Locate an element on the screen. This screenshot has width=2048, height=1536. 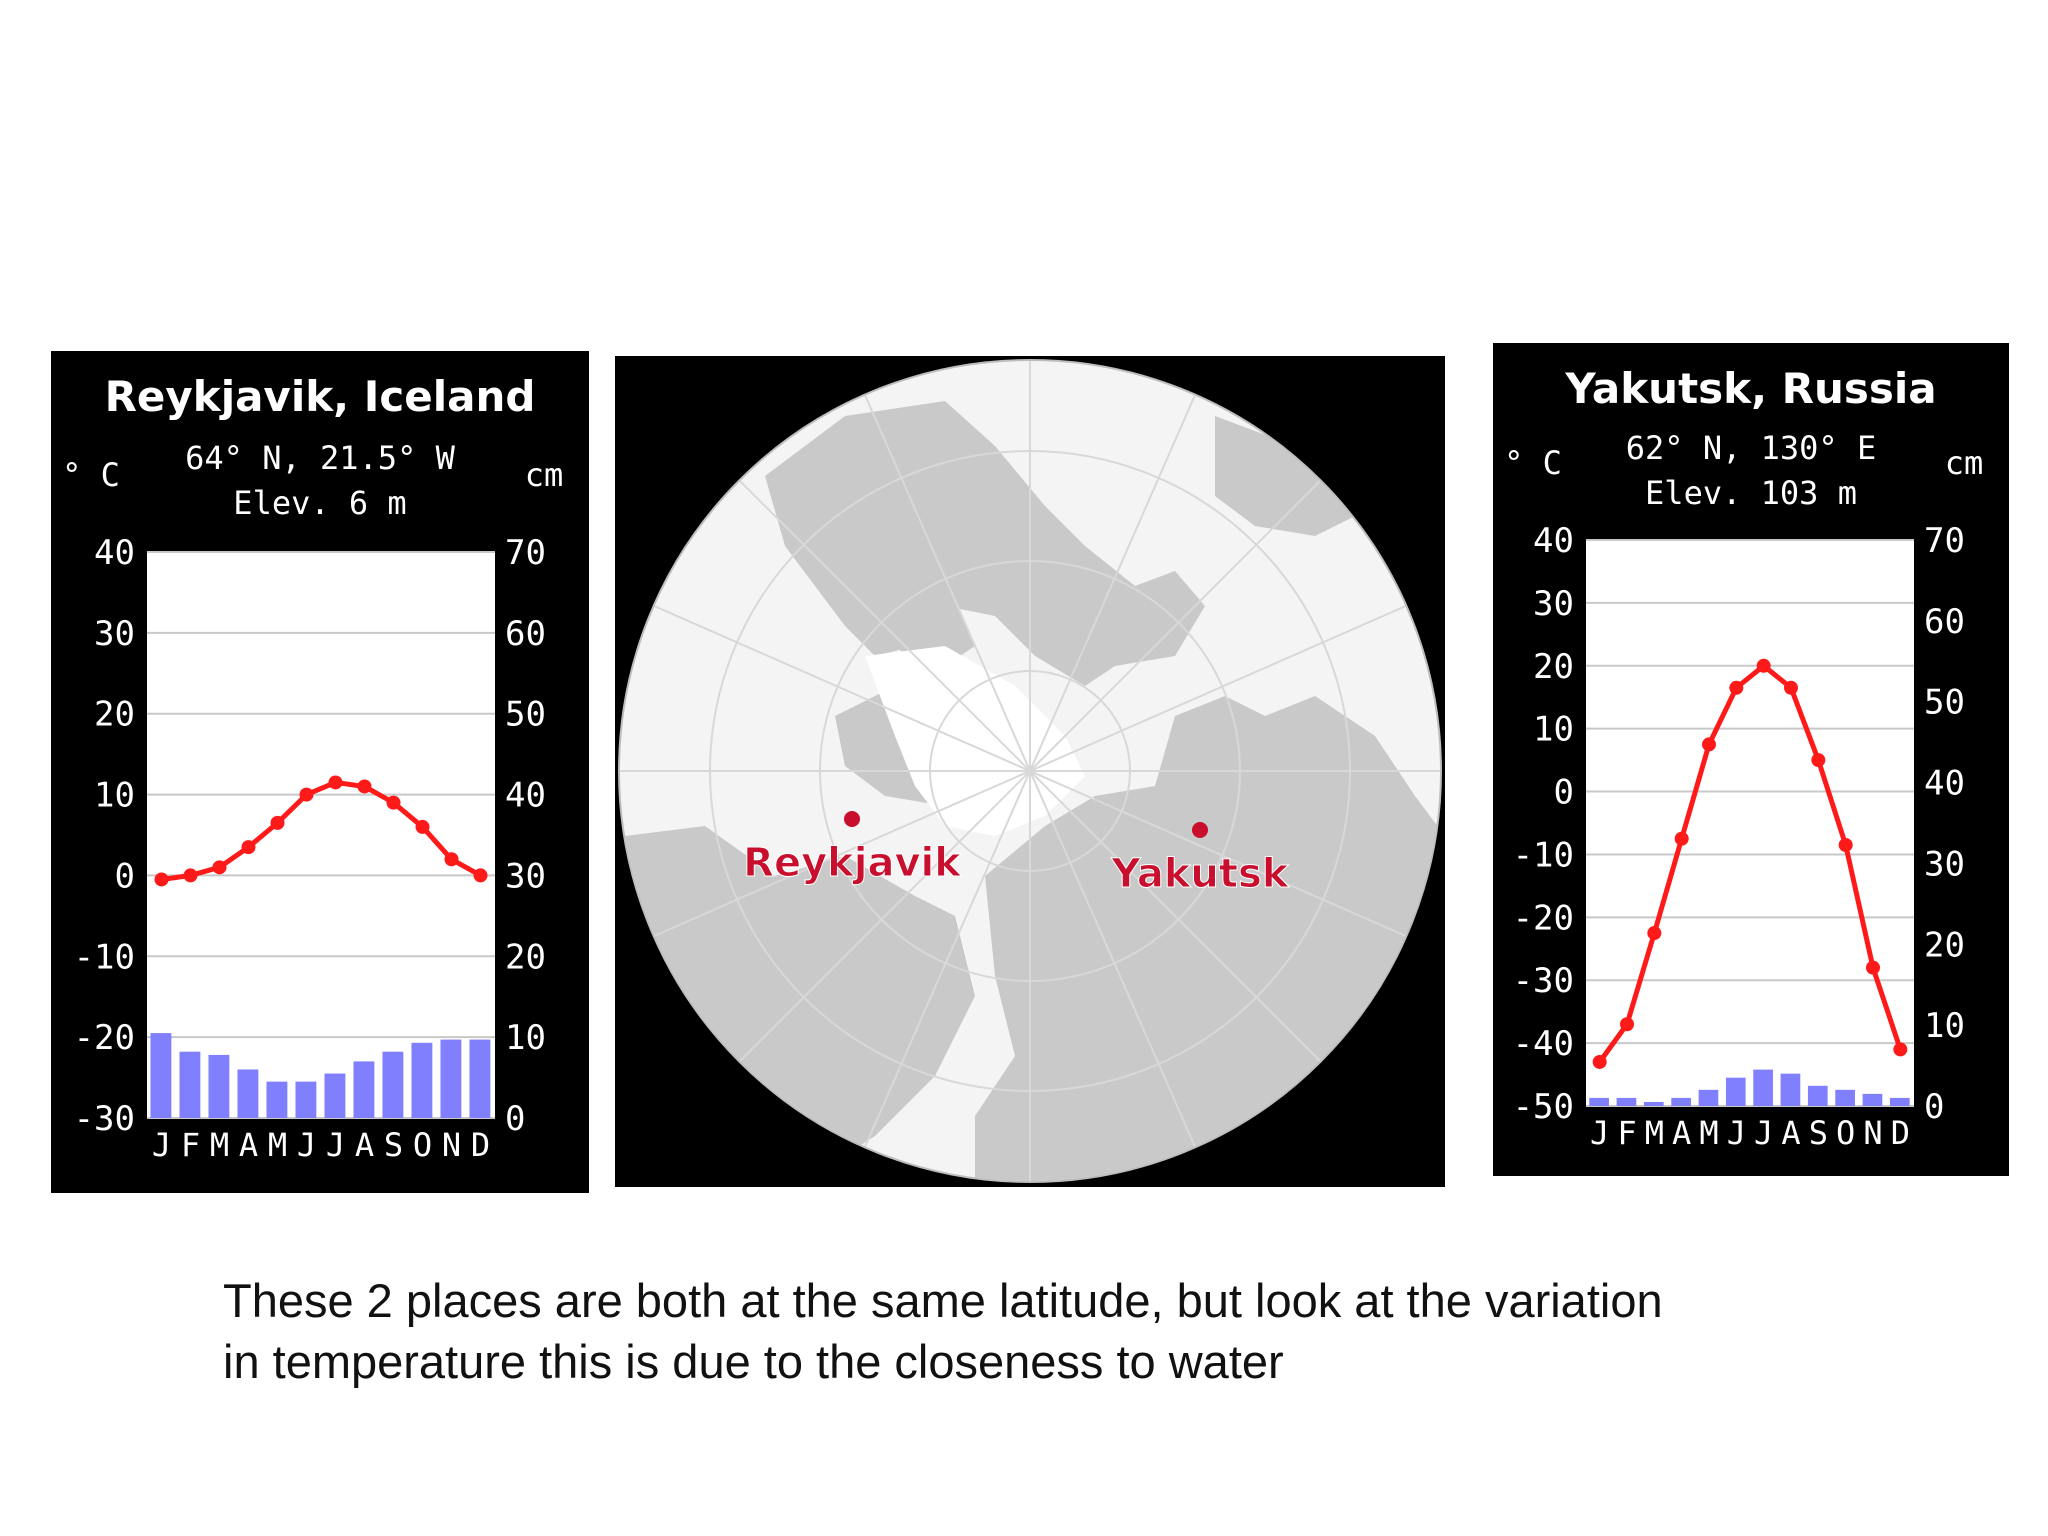
temperature-tick-label: 10 is located at coordinates (114, 796).